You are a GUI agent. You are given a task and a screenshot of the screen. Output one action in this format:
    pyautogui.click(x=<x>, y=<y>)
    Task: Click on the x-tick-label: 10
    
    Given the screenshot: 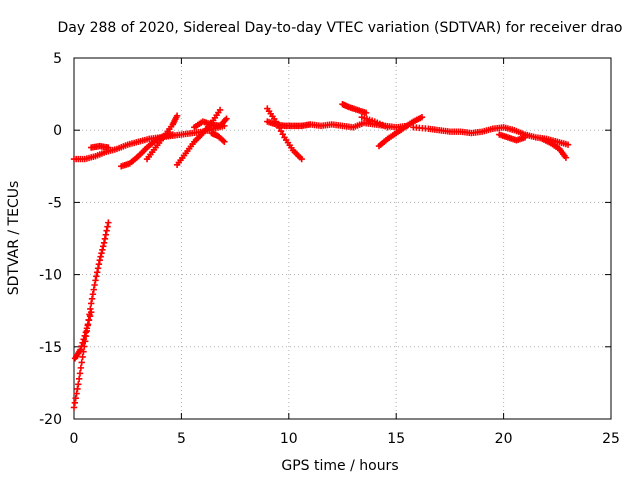 What is the action you would take?
    pyautogui.click(x=289, y=439)
    